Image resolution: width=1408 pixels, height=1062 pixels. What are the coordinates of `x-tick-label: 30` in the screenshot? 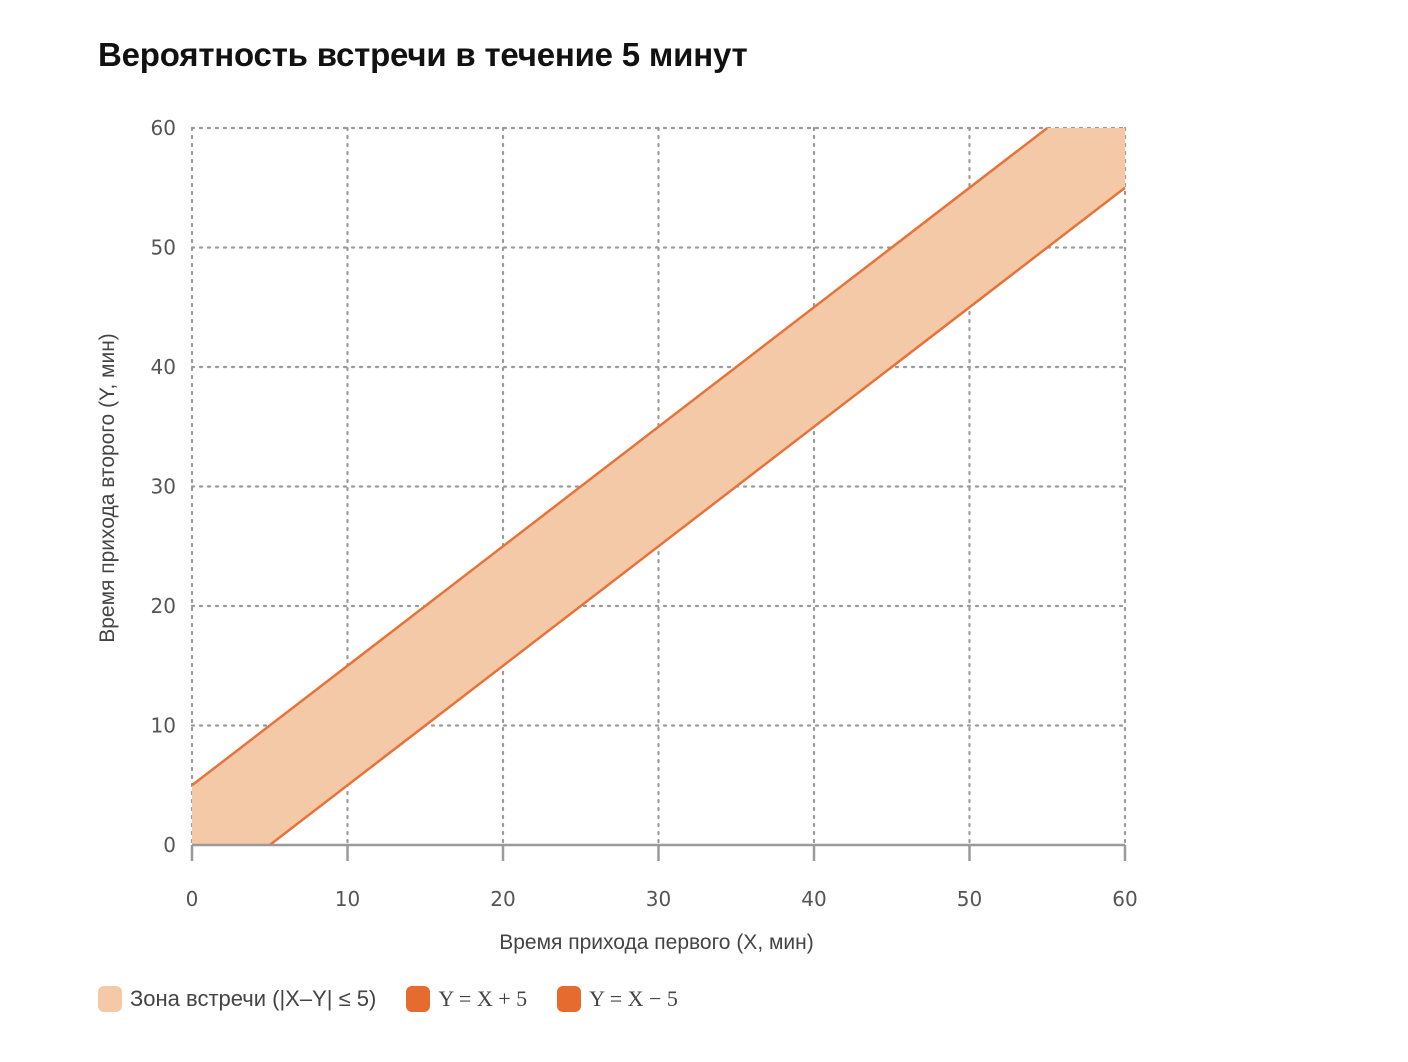 It's located at (658, 899).